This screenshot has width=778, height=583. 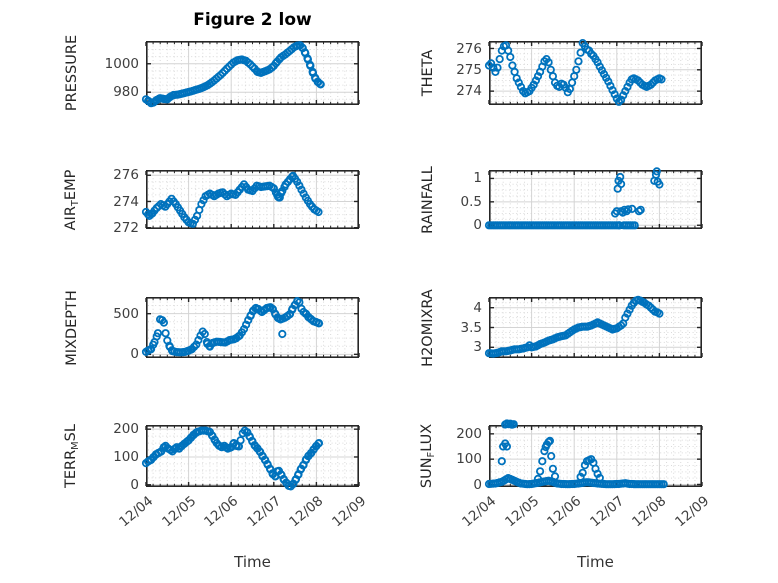 I want to click on subplot-h2omixra: H2OMIXRA 3 3.5 4, so click(x=561, y=327).